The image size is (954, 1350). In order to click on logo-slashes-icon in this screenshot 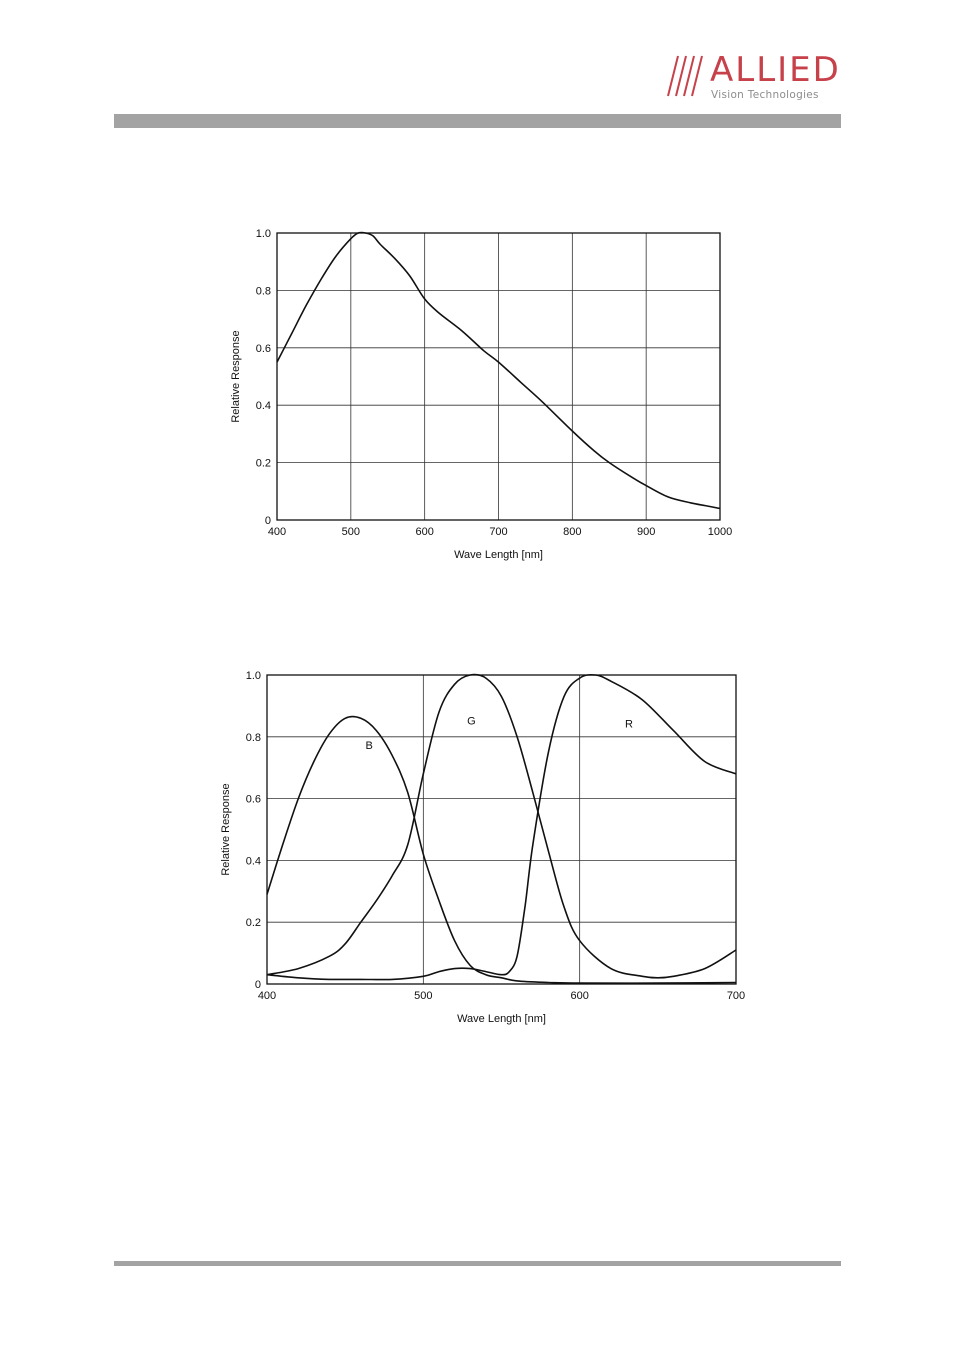, I will do `click(685, 76)`.